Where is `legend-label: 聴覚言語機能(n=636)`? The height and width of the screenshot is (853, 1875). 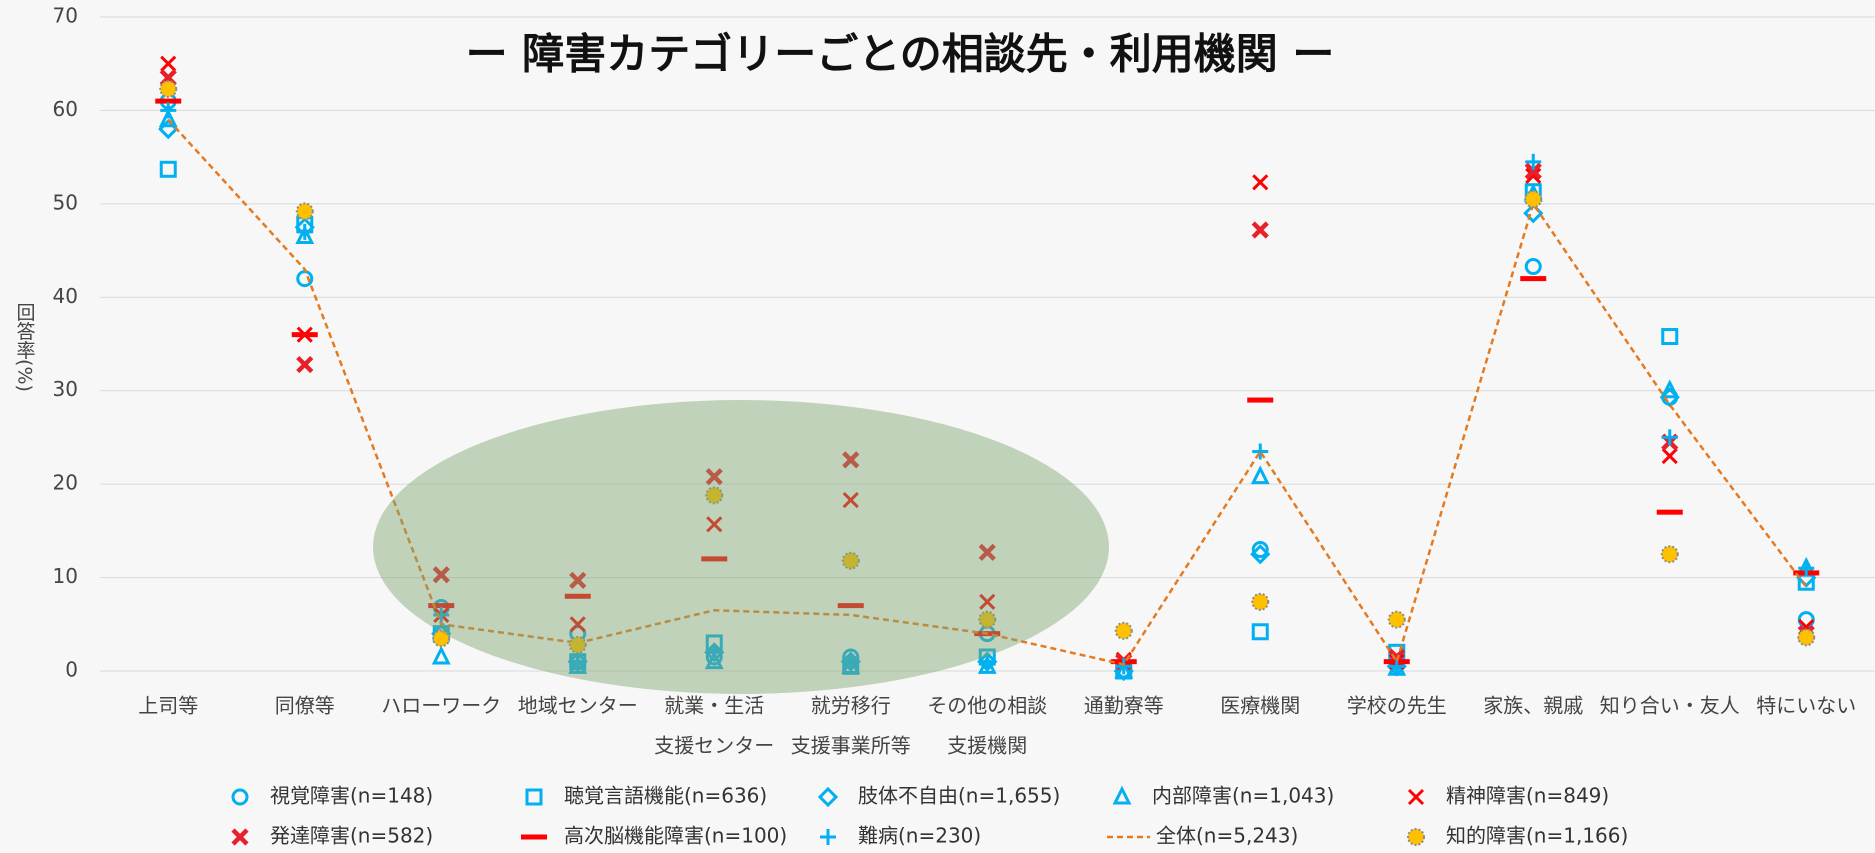 legend-label: 聴覚言語機能(n=636) is located at coordinates (665, 796).